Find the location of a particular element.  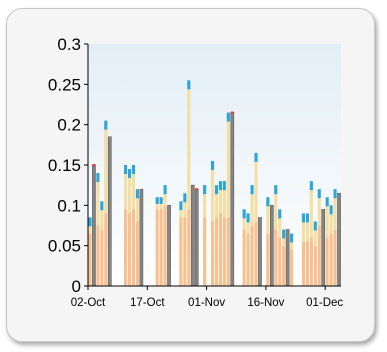

y-tick-label: 0.15 is located at coordinates (64, 165).